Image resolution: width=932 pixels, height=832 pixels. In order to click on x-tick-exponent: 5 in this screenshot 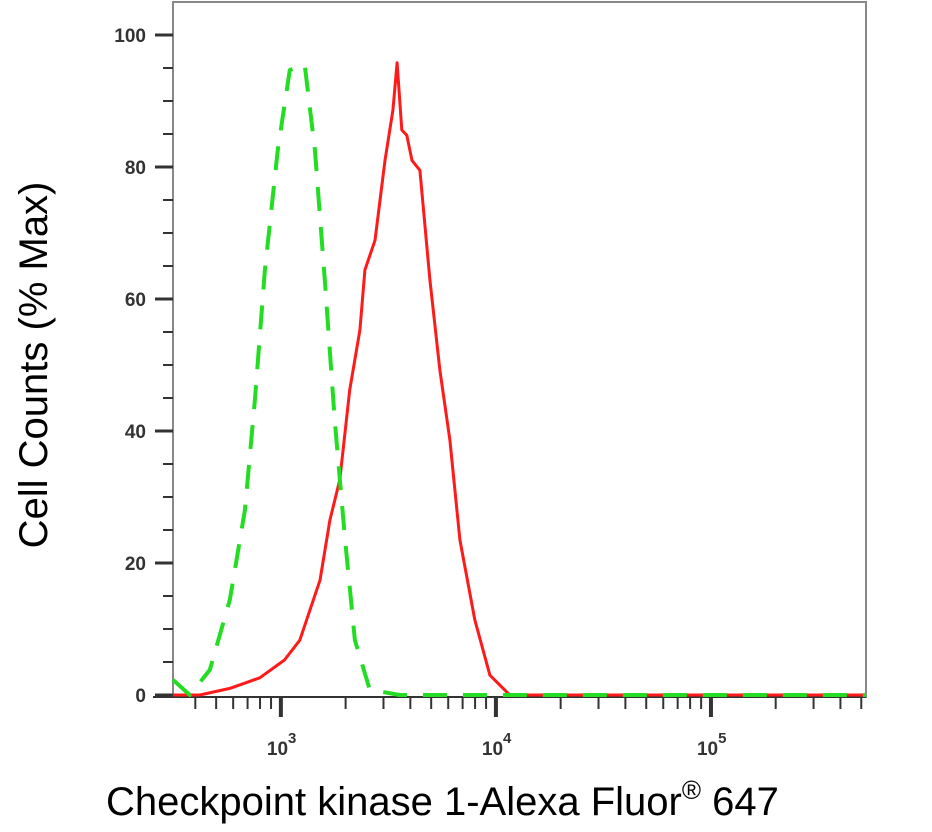, I will do `click(722, 738)`.